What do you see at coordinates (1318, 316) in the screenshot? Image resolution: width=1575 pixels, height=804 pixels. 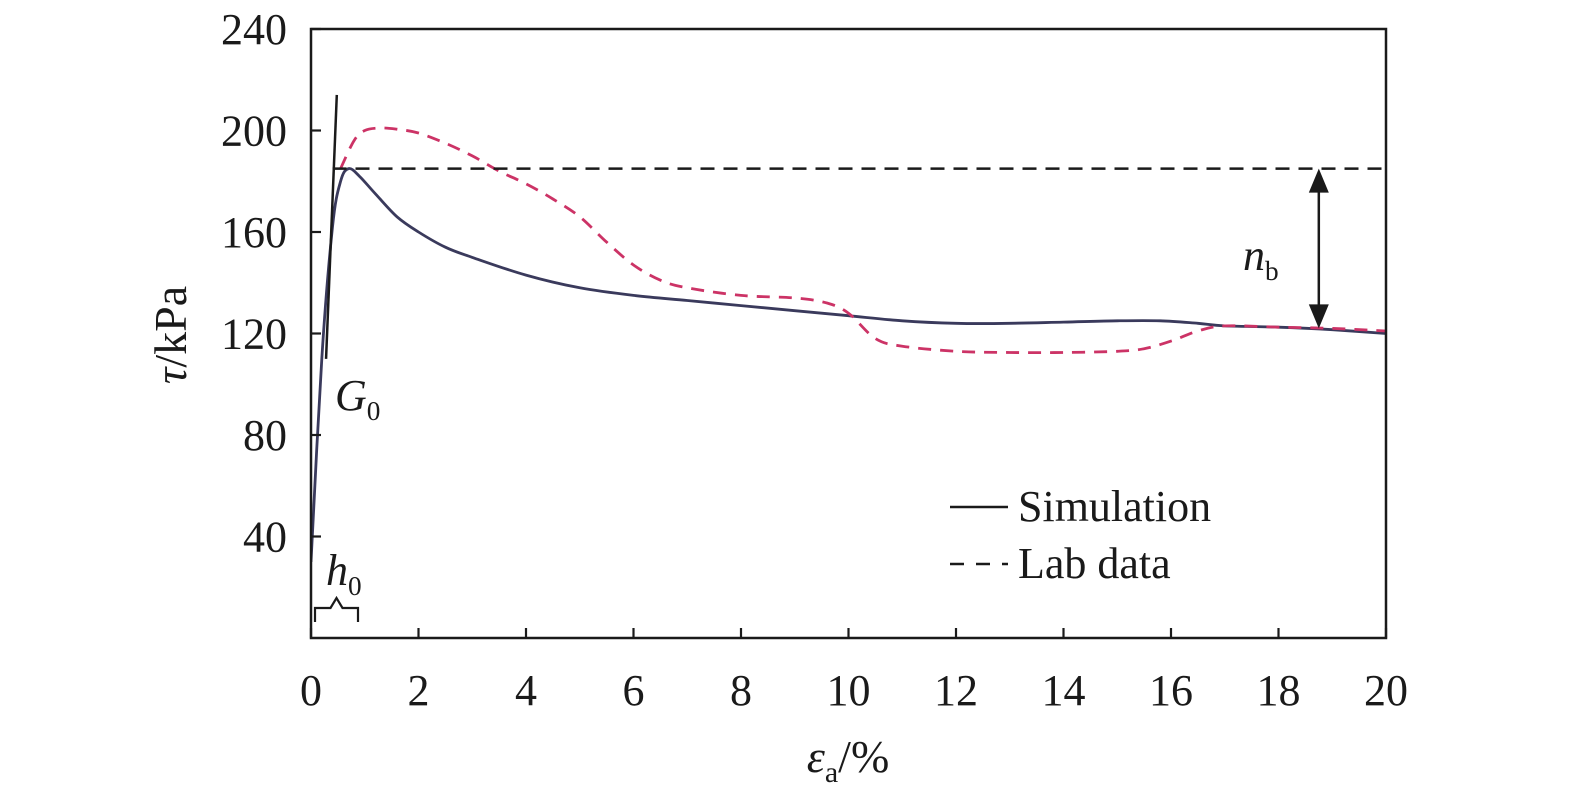 I see `nb-arrow-head-down` at bounding box center [1318, 316].